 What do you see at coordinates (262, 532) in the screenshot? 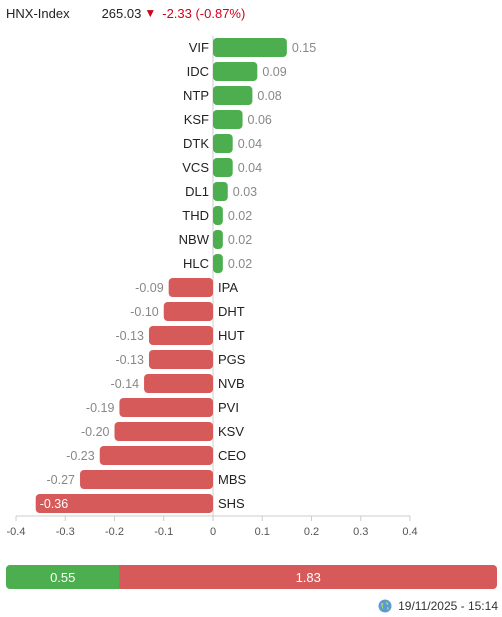
I see `x-tick-label: 0.1` at bounding box center [262, 532].